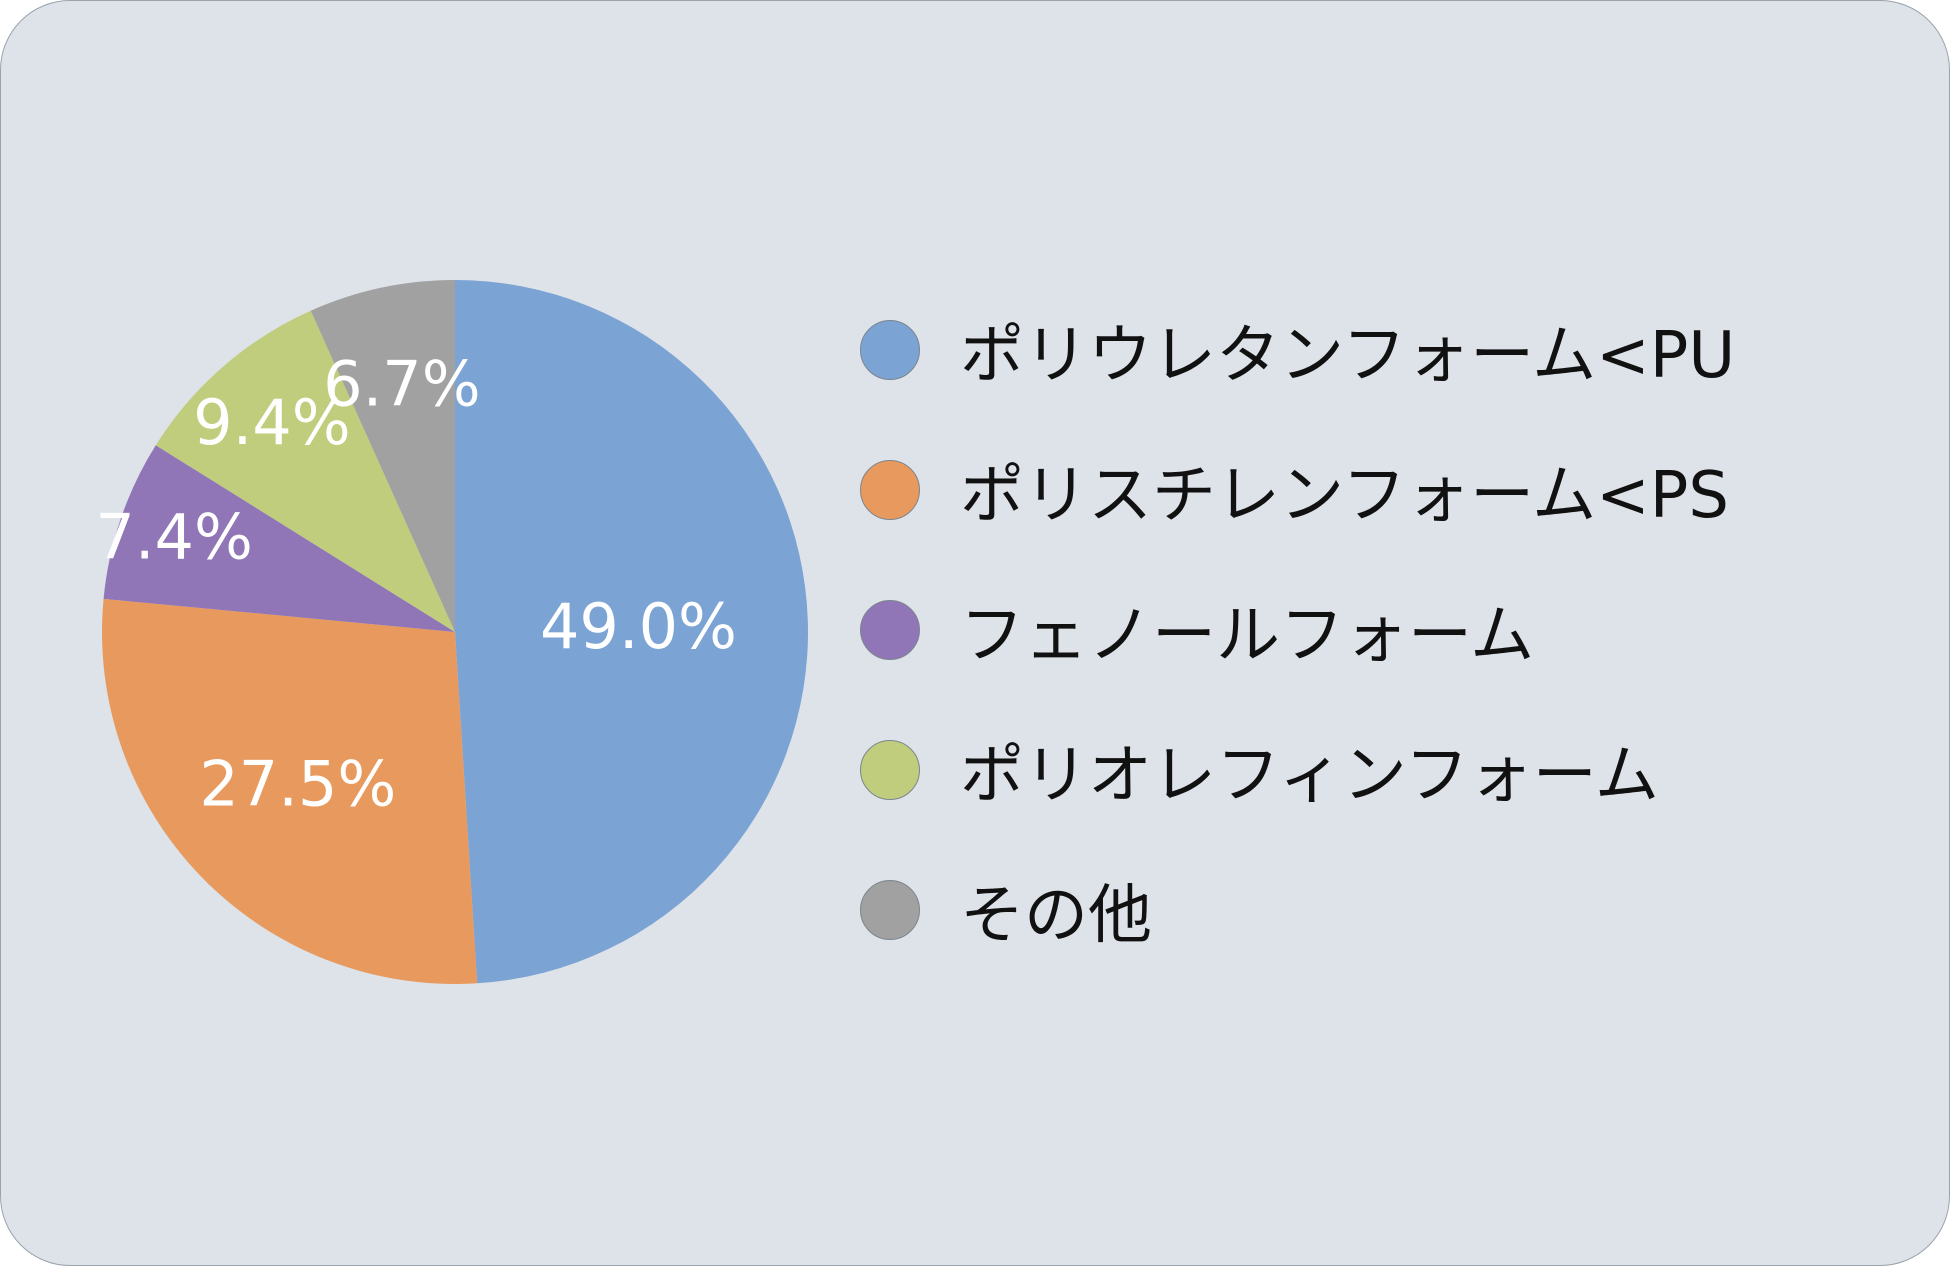  What do you see at coordinates (890, 350) in the screenshot?
I see `legend-swatch-pu` at bounding box center [890, 350].